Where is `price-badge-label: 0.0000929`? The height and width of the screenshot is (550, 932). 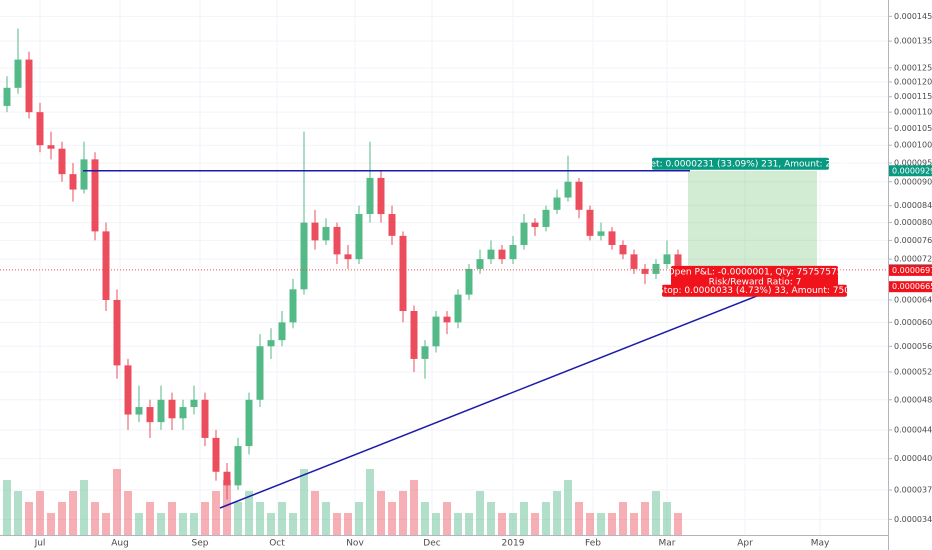
price-badge-label: 0.0000929 is located at coordinates (912, 170).